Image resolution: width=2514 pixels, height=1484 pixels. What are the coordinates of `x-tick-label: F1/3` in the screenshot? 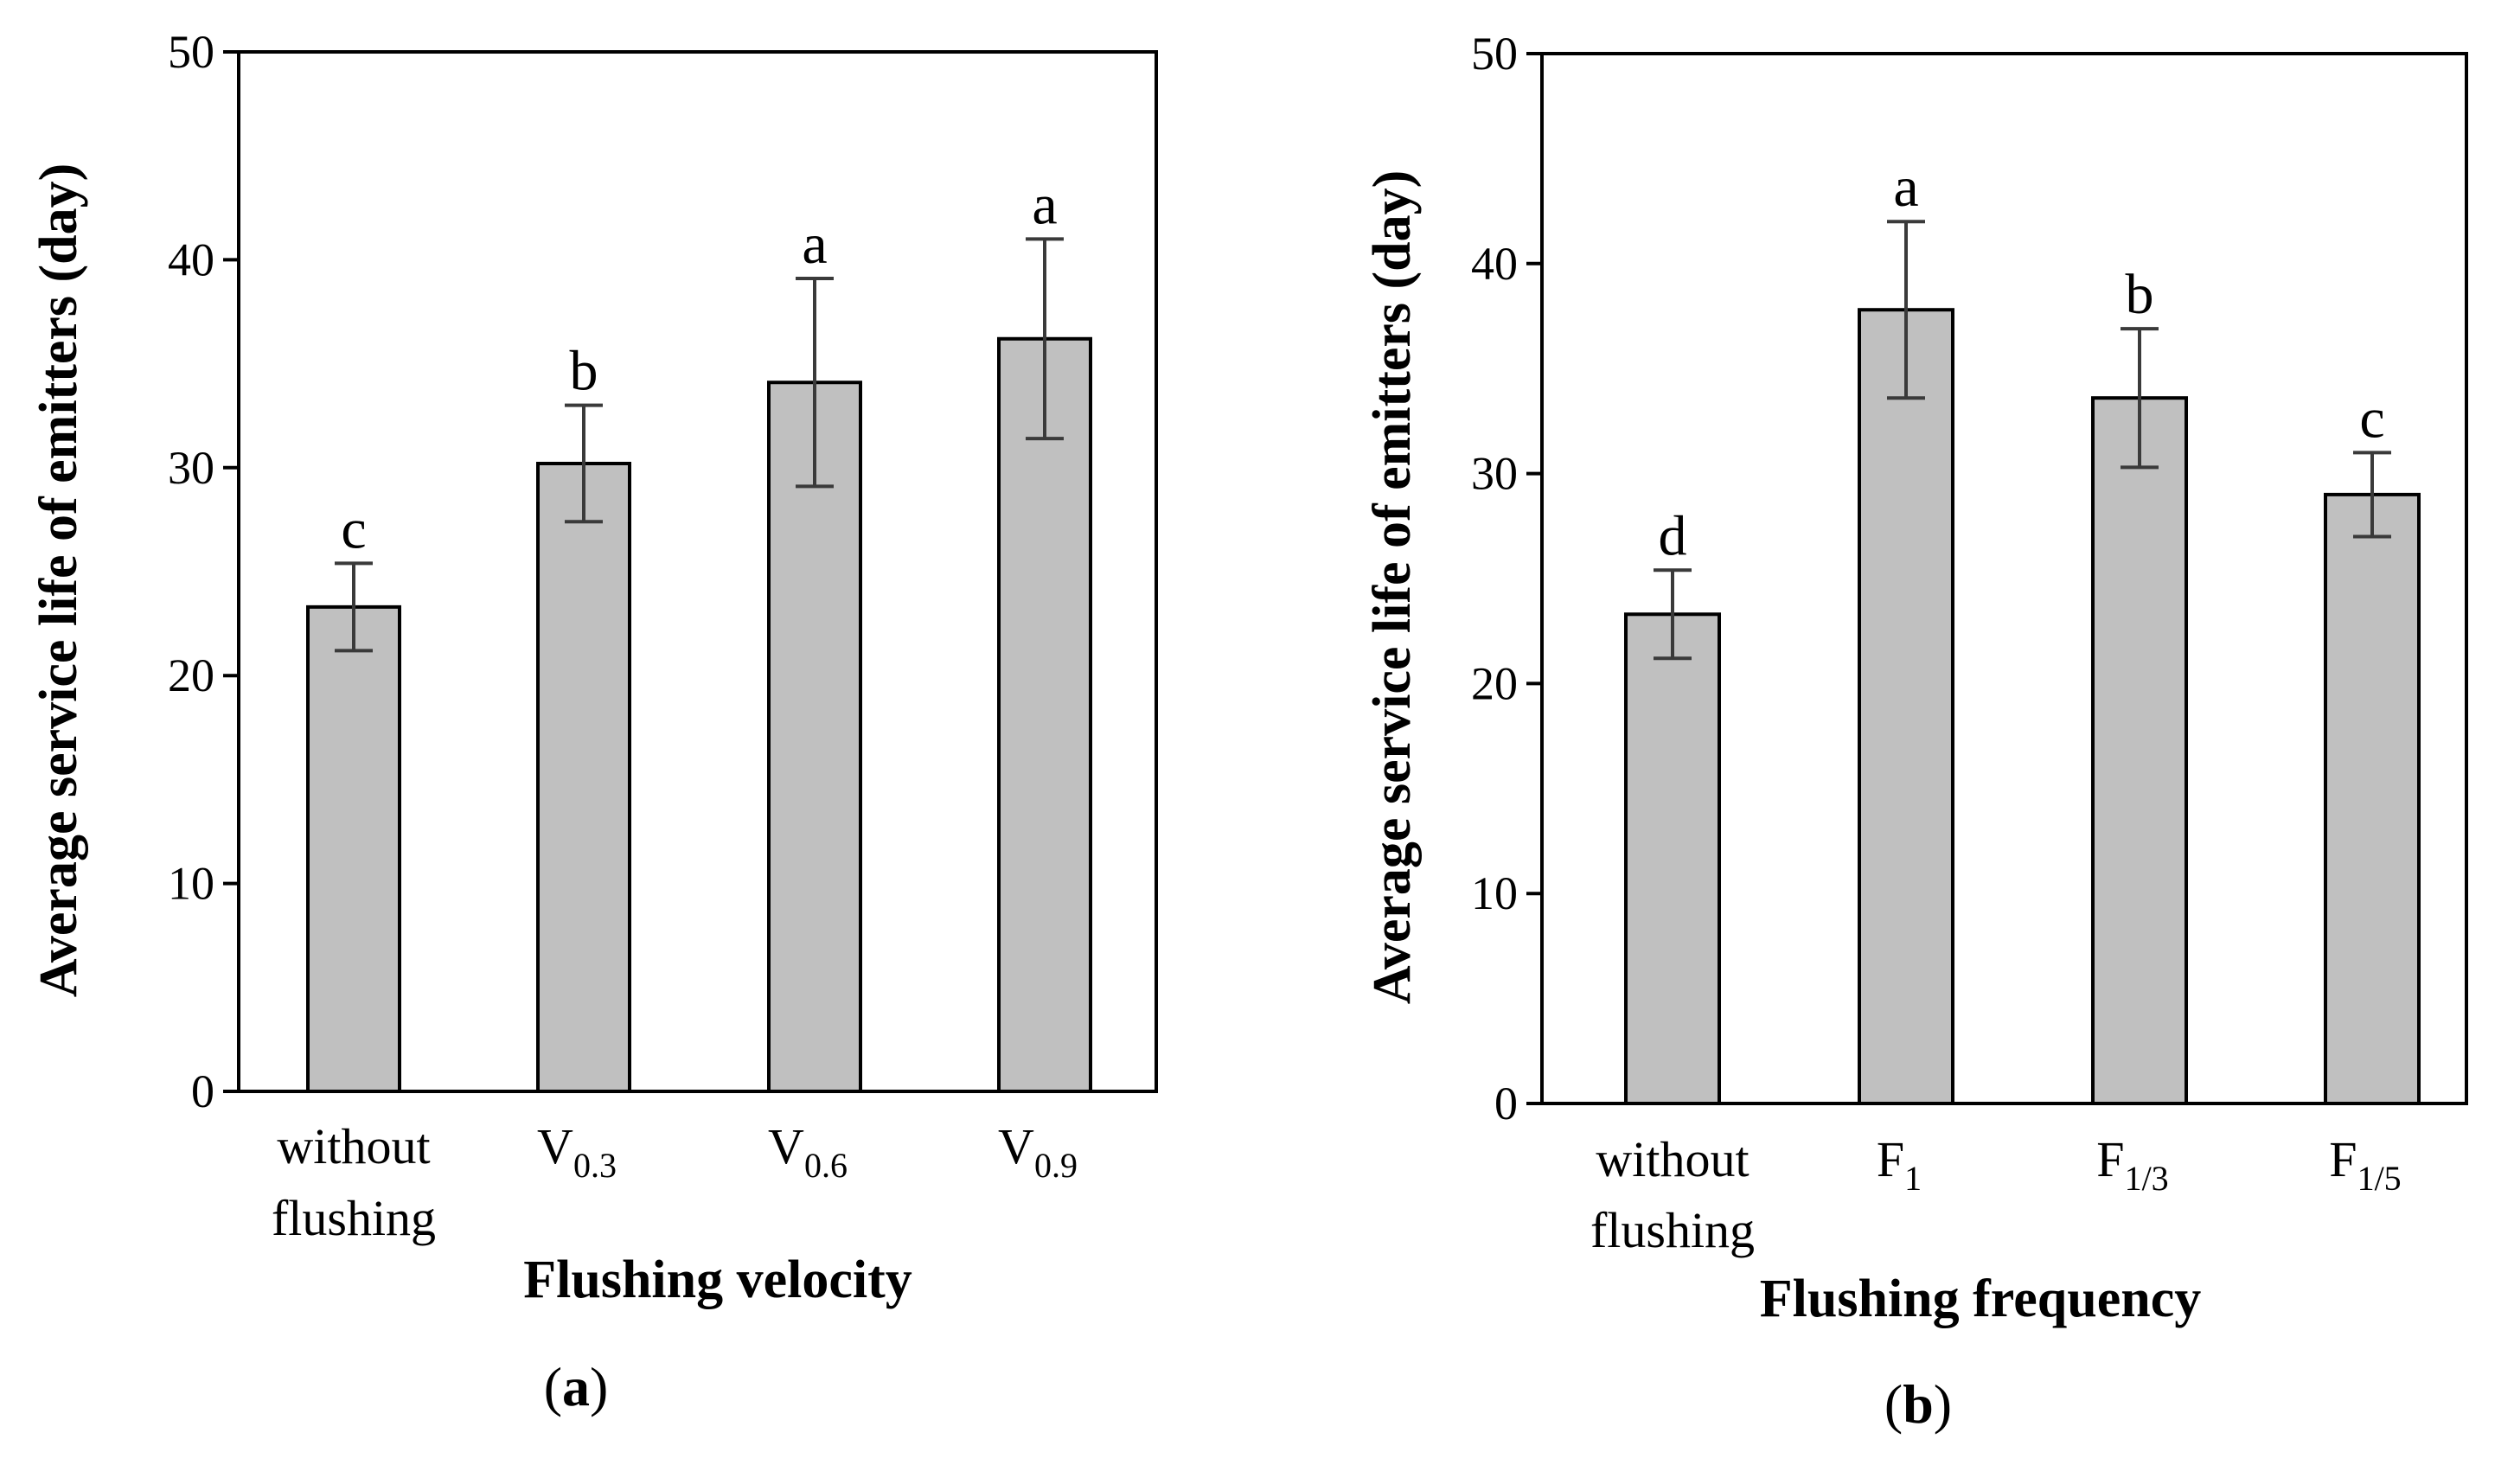 It's located at (2132, 1164).